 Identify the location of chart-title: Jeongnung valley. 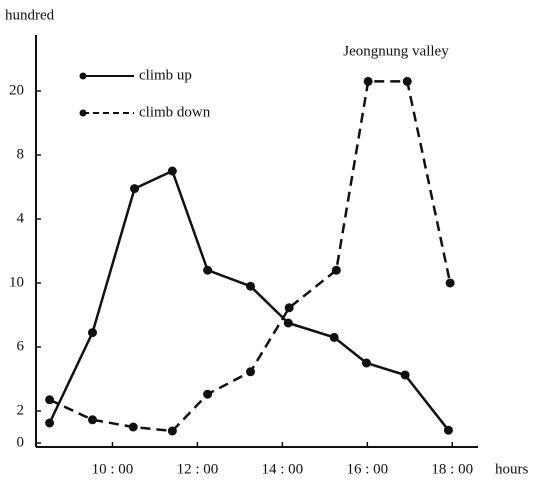
(396, 51).